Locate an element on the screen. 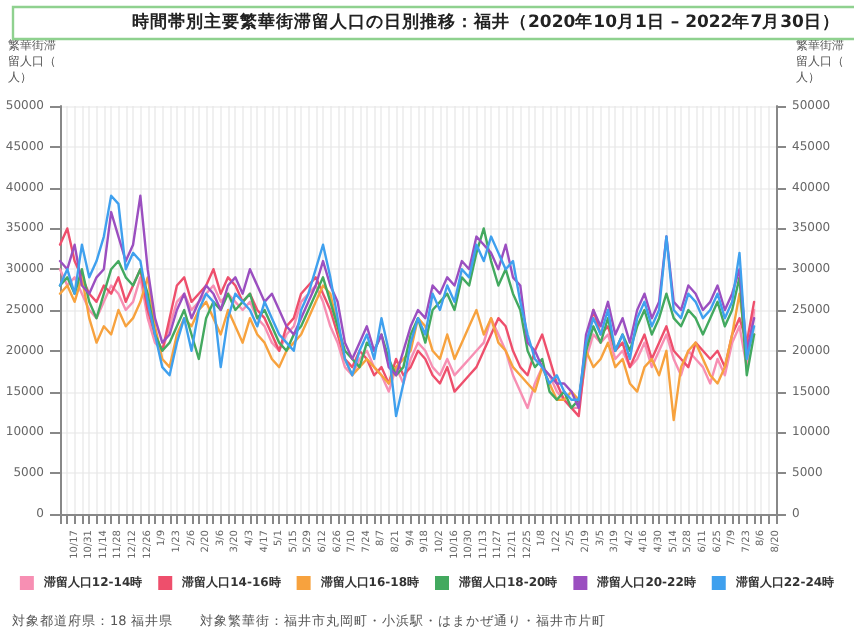  chart-title: 時間帯別主要繁華街滞留人口の日別推移：福井（2020年10月1日 – 2022年7月30日） is located at coordinates (486, 22).